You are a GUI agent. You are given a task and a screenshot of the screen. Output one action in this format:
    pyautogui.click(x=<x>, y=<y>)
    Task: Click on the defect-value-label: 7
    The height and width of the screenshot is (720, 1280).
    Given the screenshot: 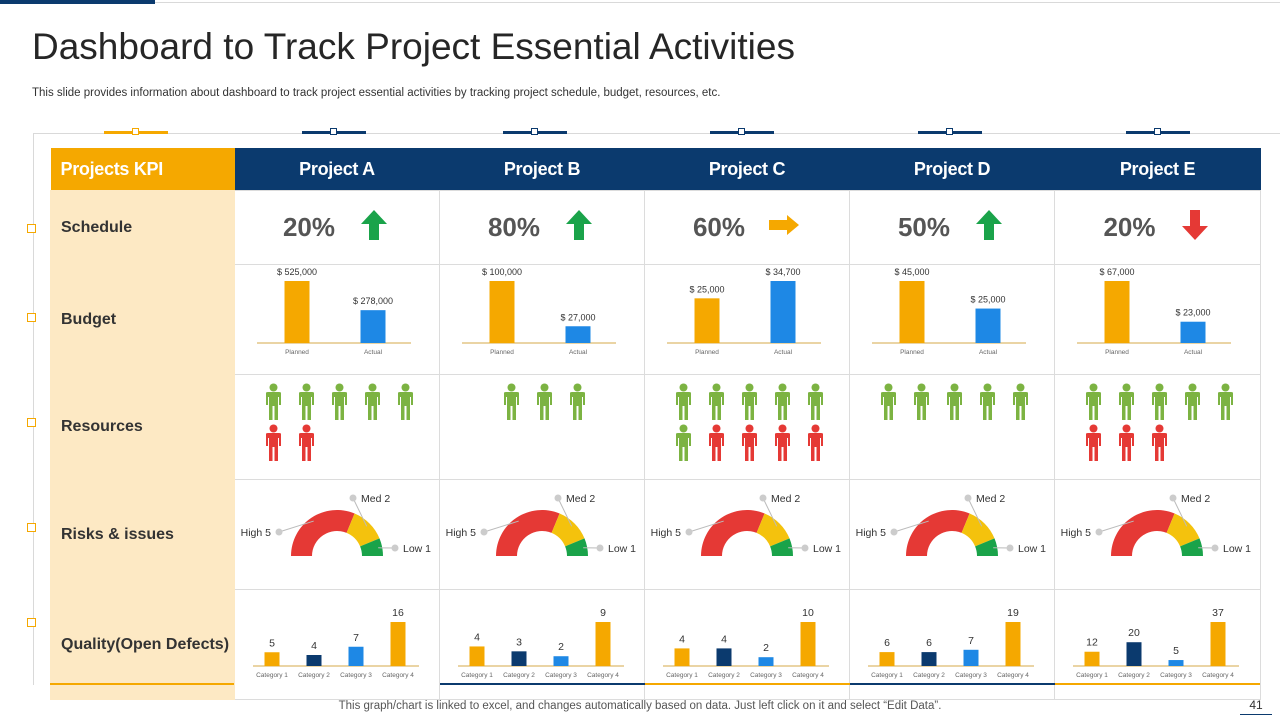 What is the action you would take?
    pyautogui.click(x=971, y=641)
    